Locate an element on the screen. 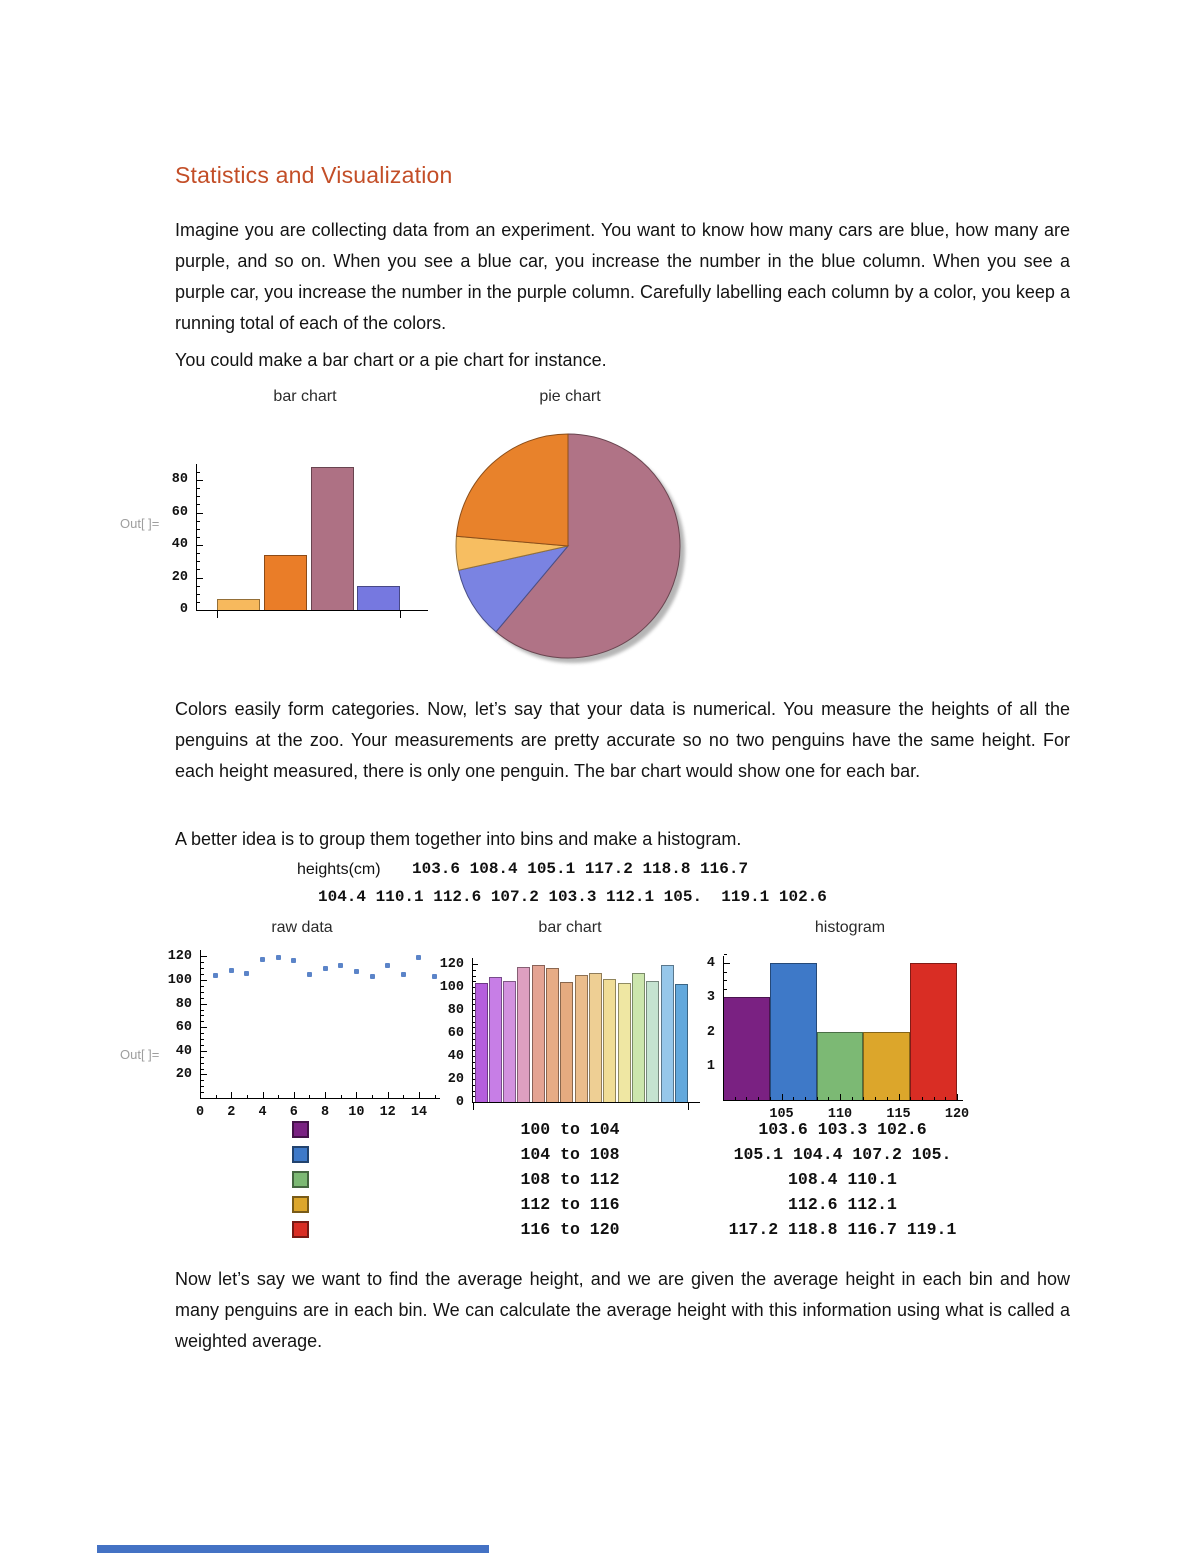 The image size is (1200, 1553). legend-bin-label: 112 to 116 is located at coordinates (570, 1204).